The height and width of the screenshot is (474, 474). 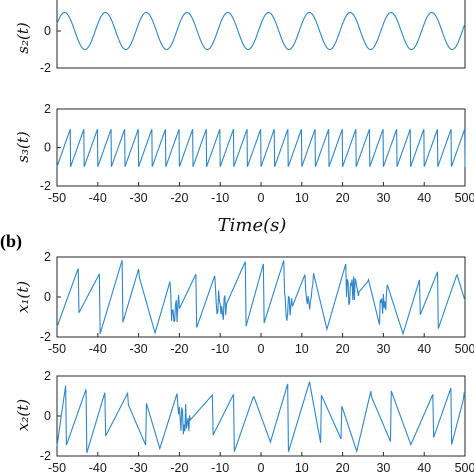 What do you see at coordinates (47, 109) in the screenshot?
I see `s3-ytick-label: 2` at bounding box center [47, 109].